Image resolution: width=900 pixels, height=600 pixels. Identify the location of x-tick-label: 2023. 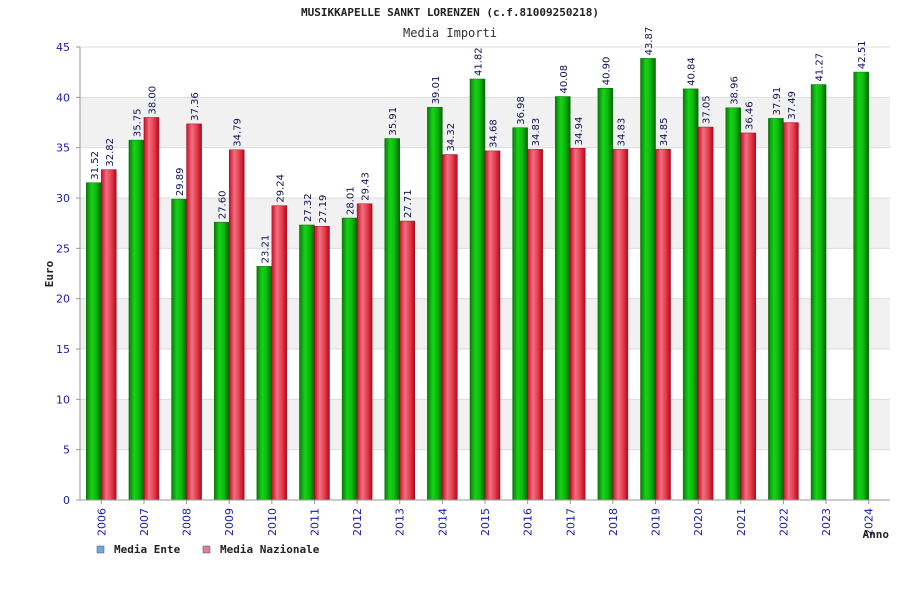
(826, 522).